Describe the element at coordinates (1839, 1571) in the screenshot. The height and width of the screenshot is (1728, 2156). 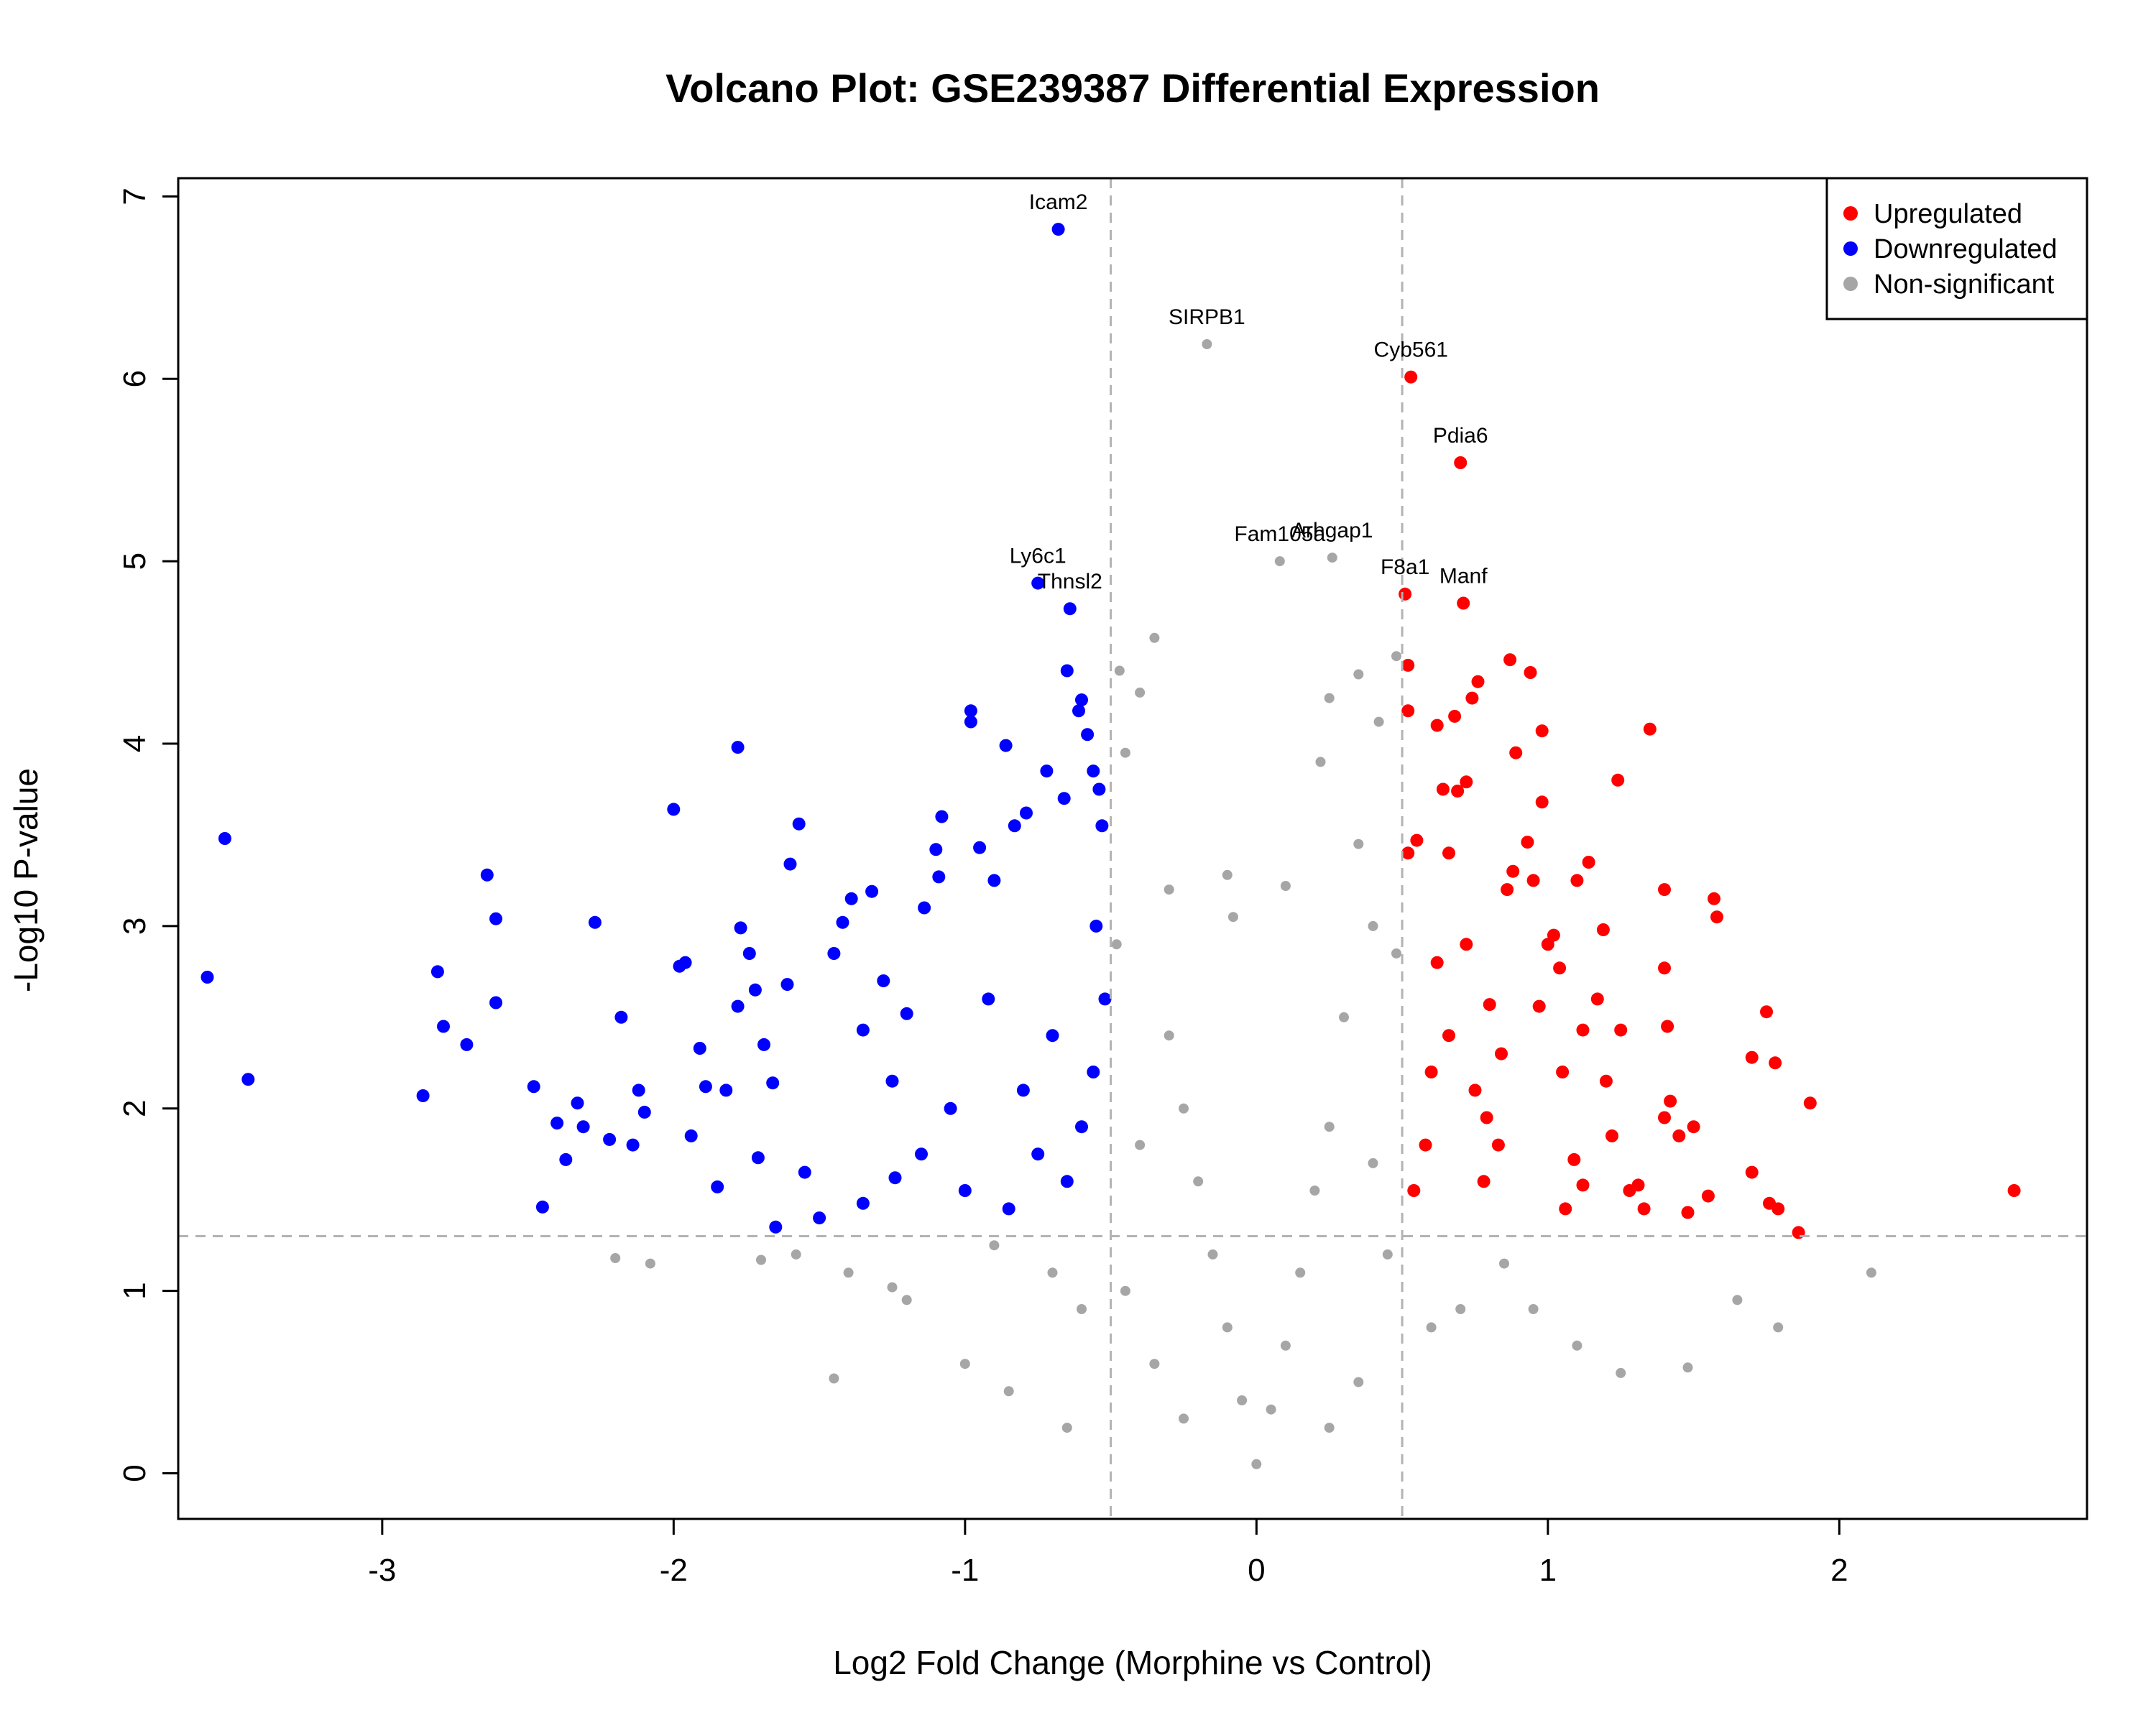
I see `x-tick-label: 2` at that location.